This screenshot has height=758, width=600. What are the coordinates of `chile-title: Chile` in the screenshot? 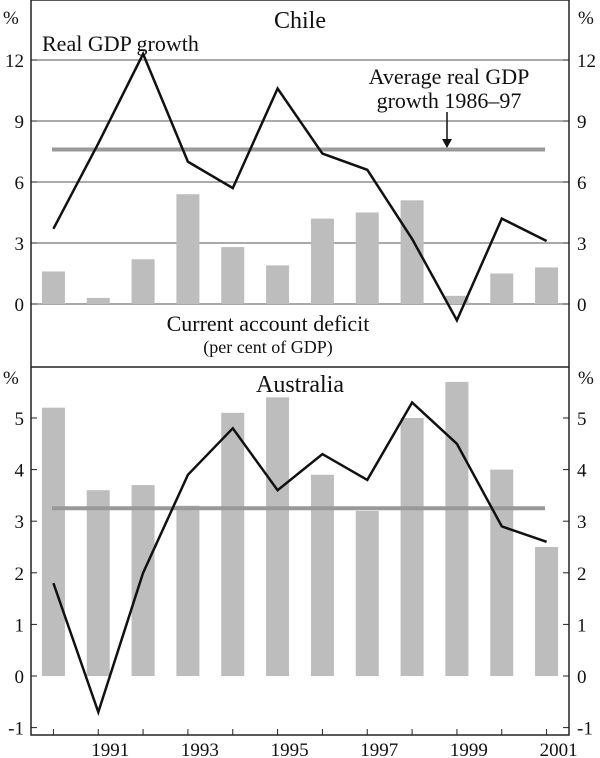 It's located at (300, 21).